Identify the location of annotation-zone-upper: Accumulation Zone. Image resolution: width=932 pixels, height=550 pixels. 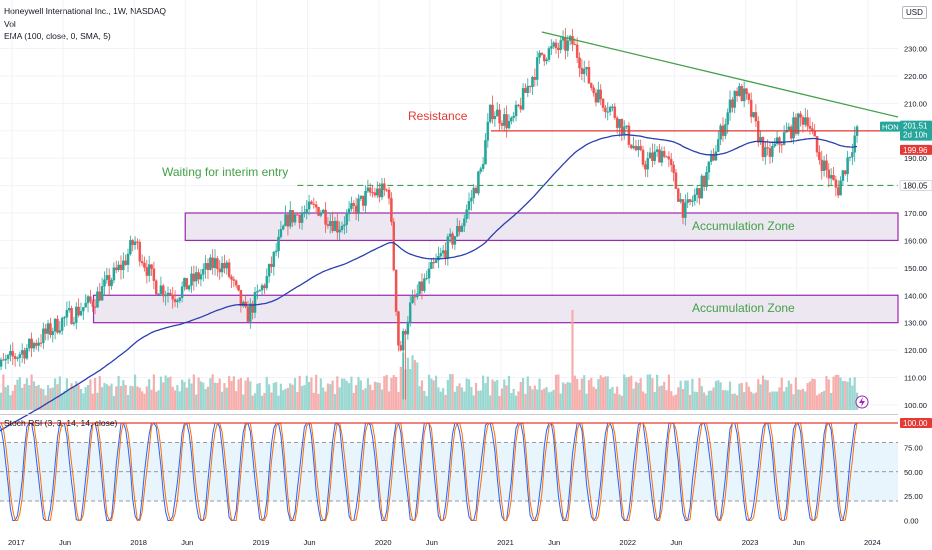
(743, 226).